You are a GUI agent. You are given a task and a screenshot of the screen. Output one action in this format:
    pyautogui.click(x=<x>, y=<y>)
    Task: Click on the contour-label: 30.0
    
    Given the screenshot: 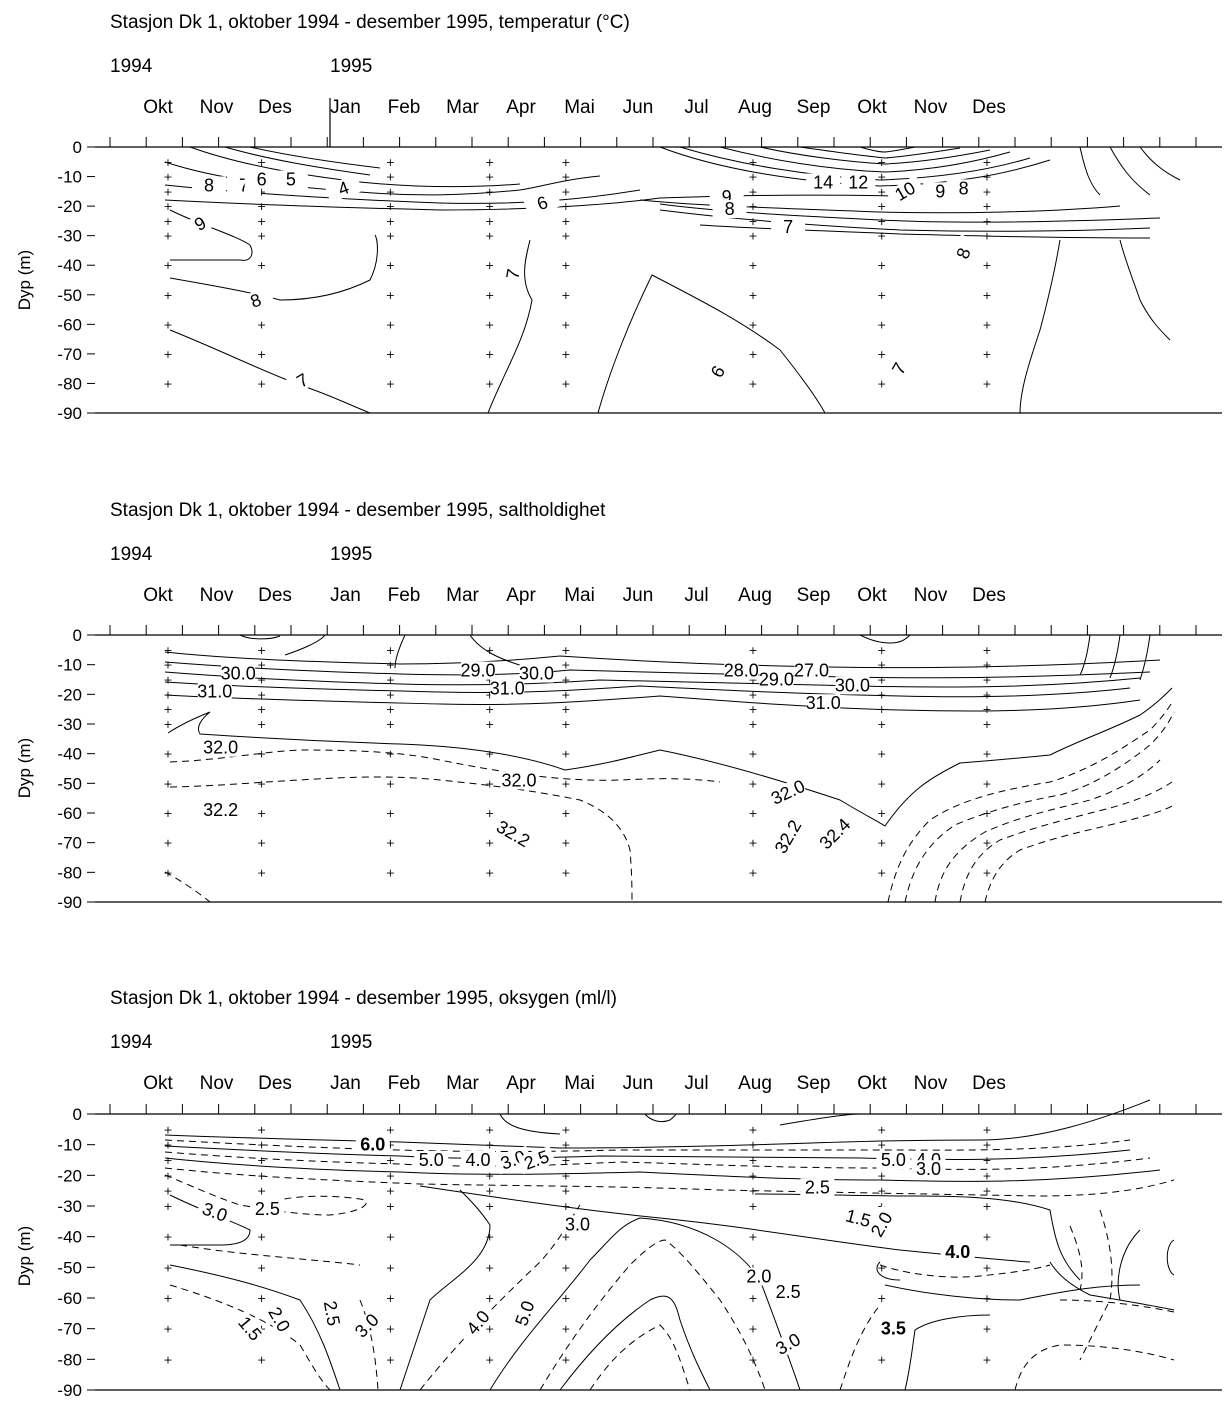 What is the action you would take?
    pyautogui.click(x=238, y=674)
    